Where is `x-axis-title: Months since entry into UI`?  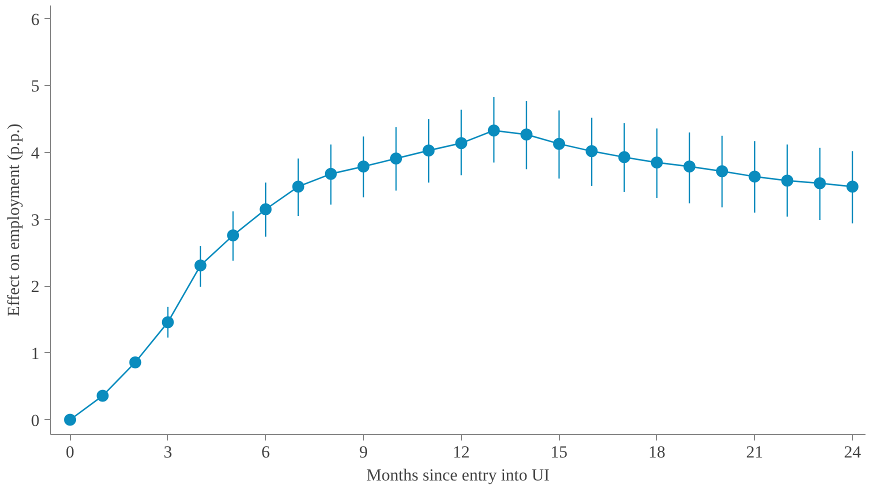 x-axis-title: Months since entry into UI is located at coordinates (458, 475).